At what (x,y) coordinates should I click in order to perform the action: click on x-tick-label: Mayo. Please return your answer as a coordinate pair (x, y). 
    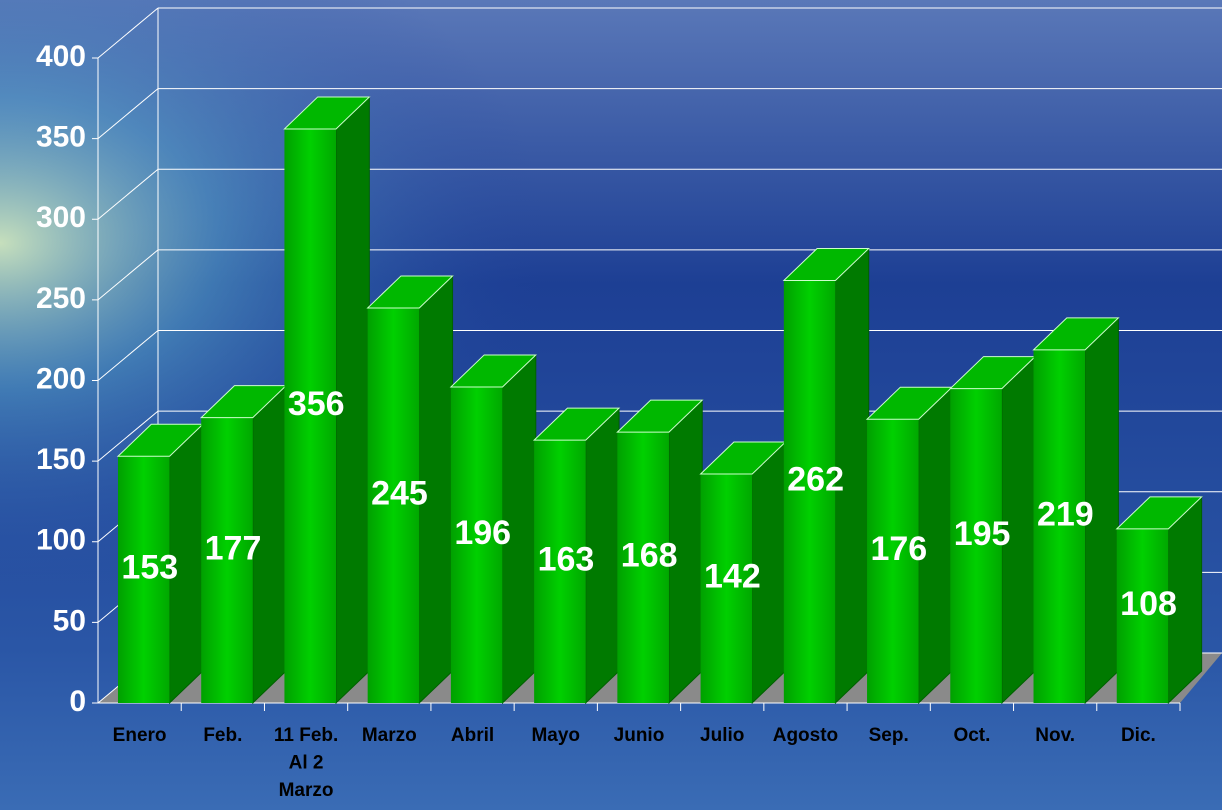
    Looking at the image, I should click on (555, 735).